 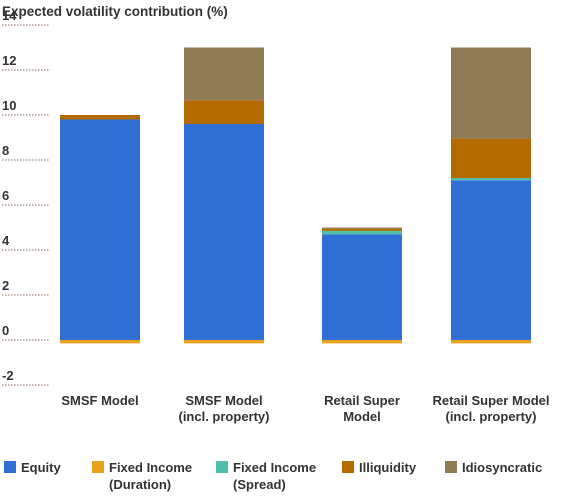 What do you see at coordinates (115, 11) in the screenshot?
I see `chart-title: Expected volatility contribution (%)` at bounding box center [115, 11].